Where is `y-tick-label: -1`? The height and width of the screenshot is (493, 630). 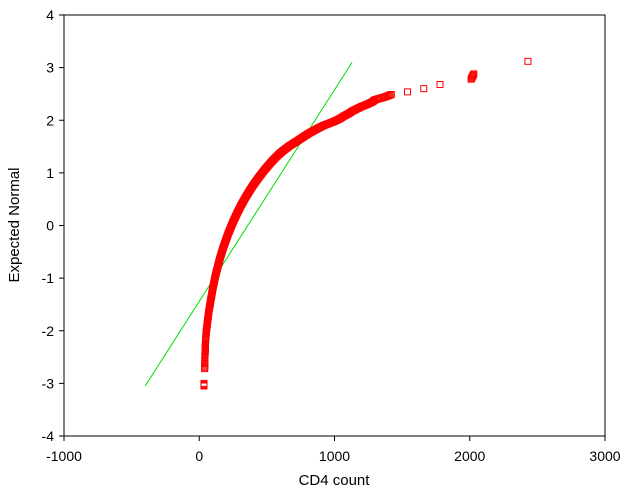
y-tick-label: -1 is located at coordinates (48, 278).